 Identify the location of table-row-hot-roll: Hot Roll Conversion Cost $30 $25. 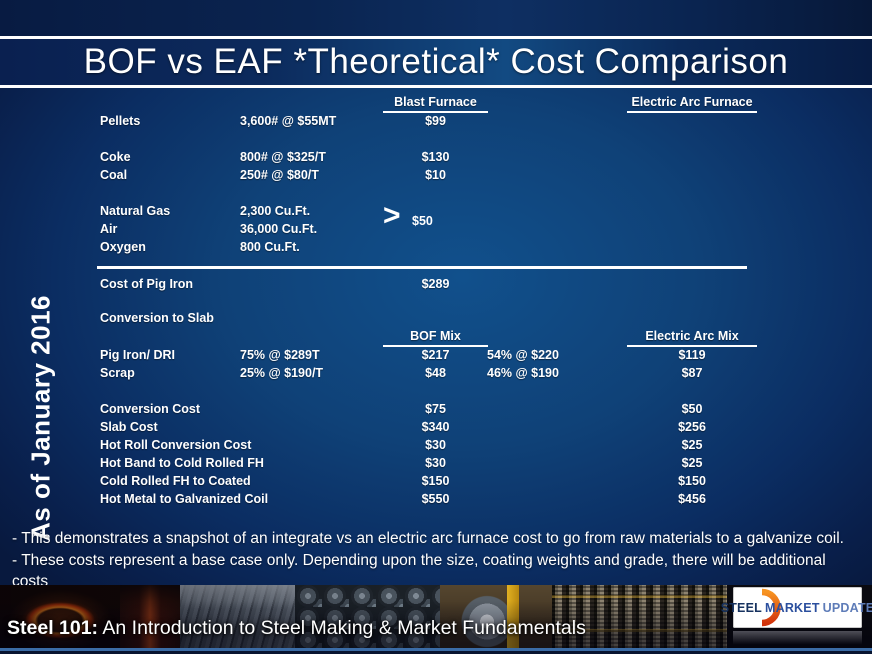
(436, 447).